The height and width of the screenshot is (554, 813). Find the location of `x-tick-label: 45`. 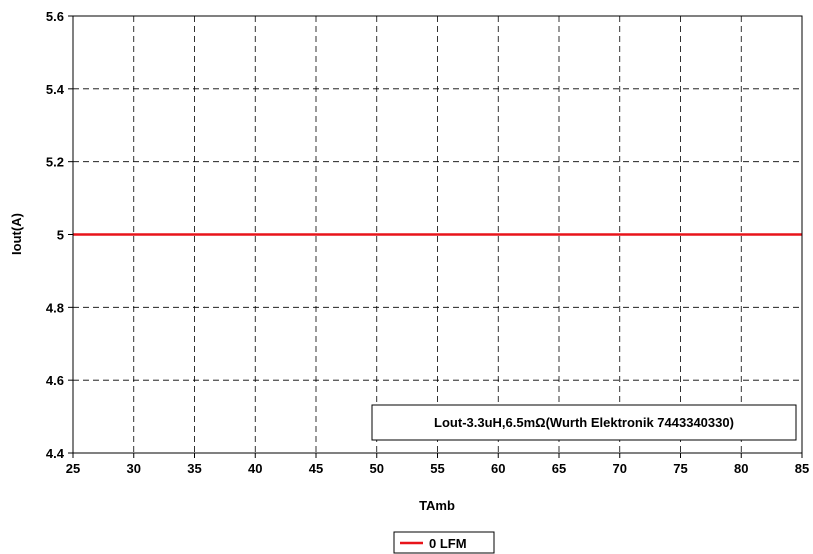

x-tick-label: 45 is located at coordinates (316, 468).